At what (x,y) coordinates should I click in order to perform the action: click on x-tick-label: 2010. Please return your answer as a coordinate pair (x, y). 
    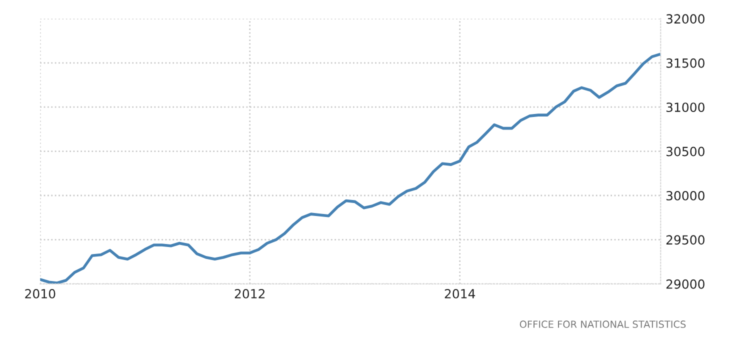
    Looking at the image, I should click on (40, 293).